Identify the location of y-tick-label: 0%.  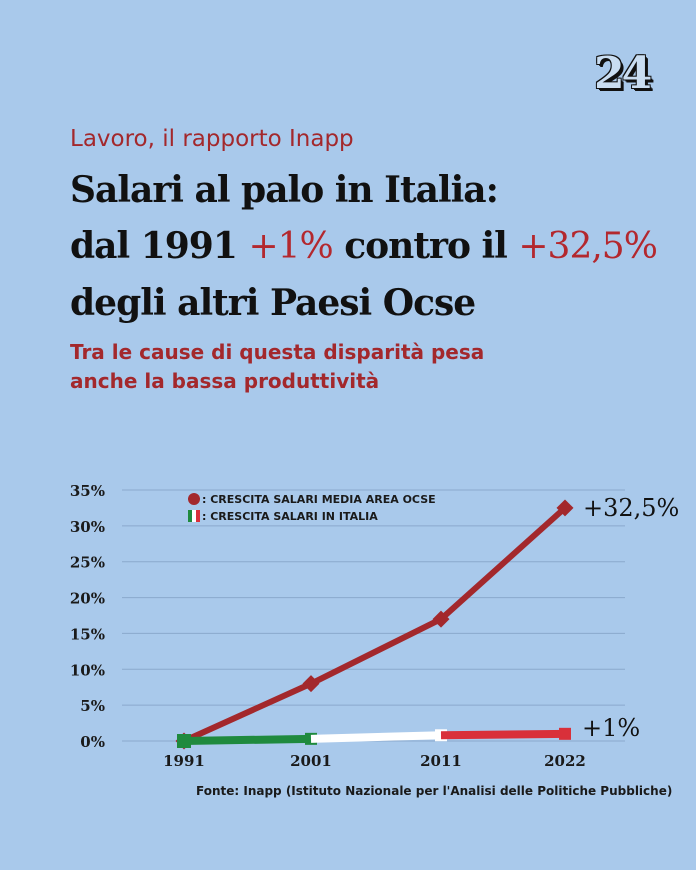
(92, 742).